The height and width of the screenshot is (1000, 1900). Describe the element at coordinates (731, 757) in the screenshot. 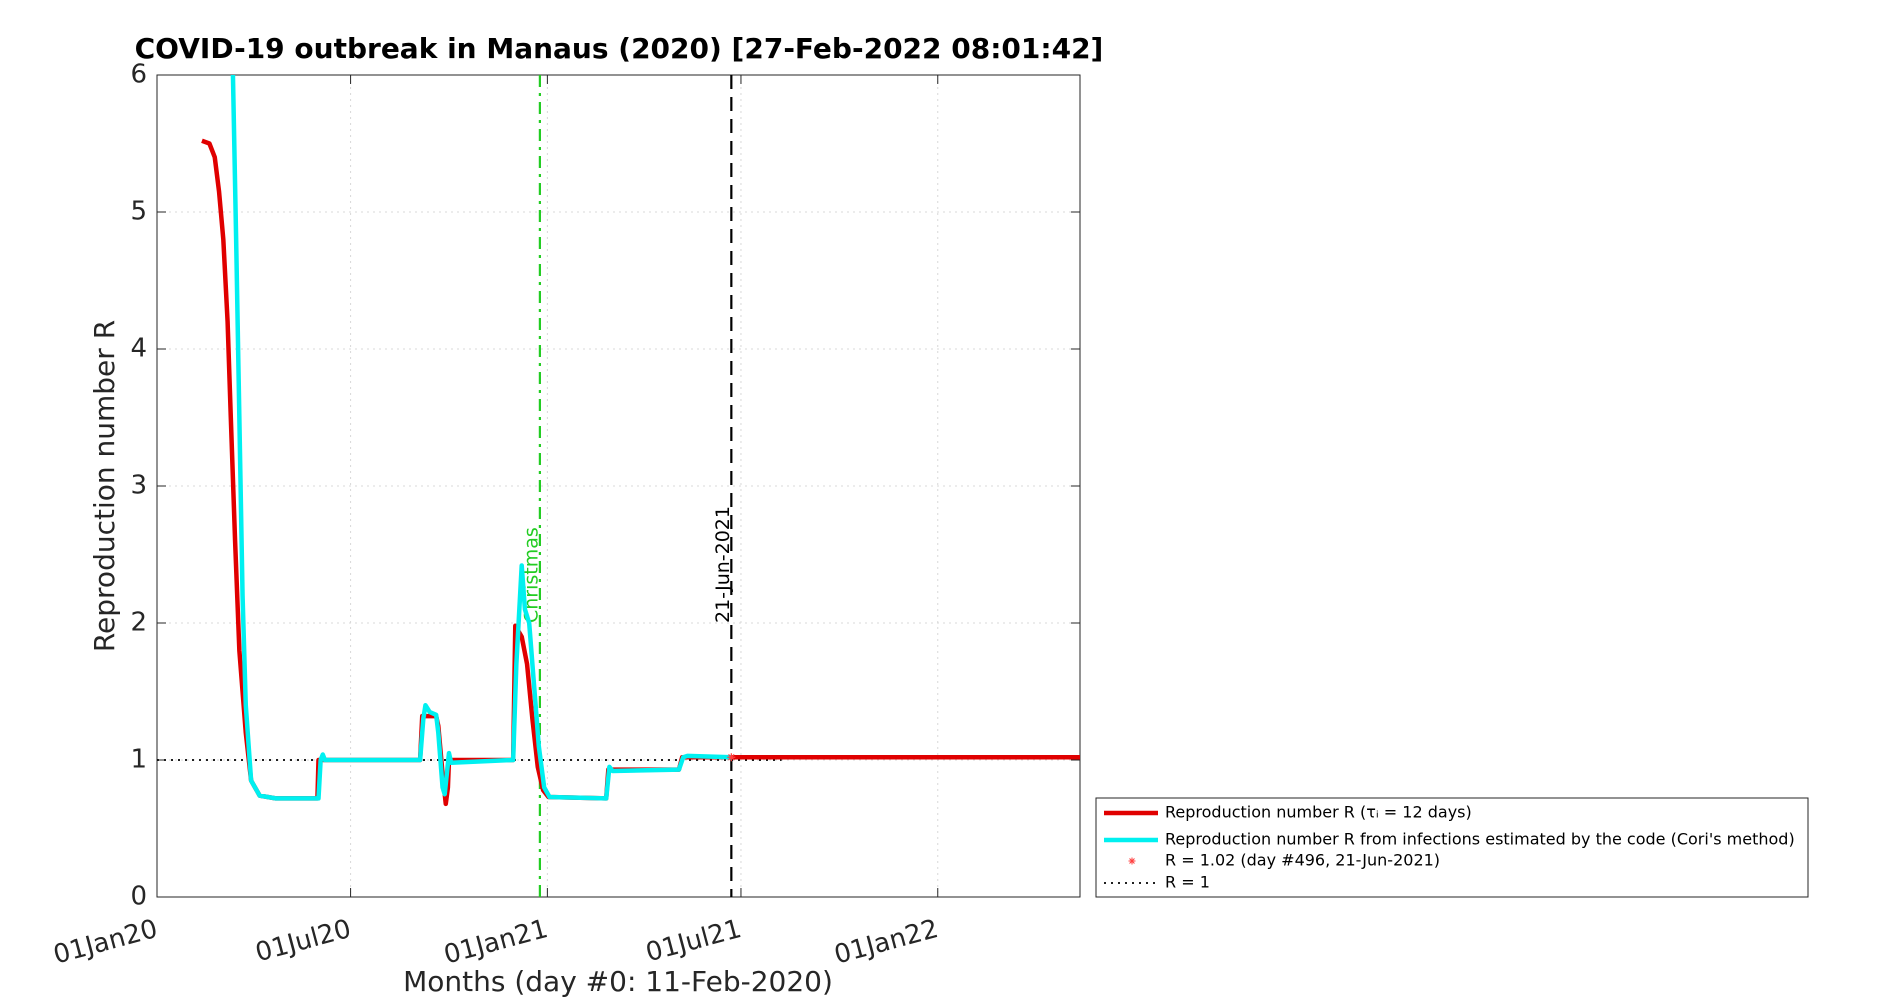

I see `data-point` at that location.